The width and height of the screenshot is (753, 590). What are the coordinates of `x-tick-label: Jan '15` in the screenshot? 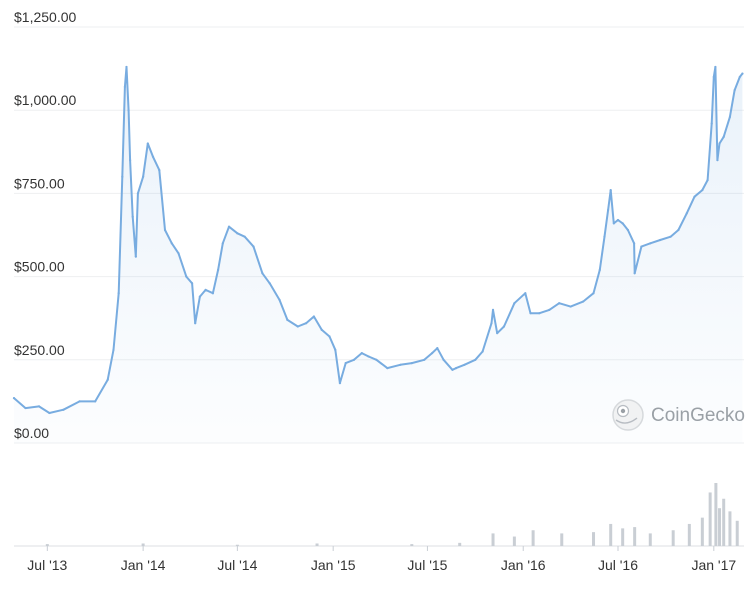 It's located at (333, 565).